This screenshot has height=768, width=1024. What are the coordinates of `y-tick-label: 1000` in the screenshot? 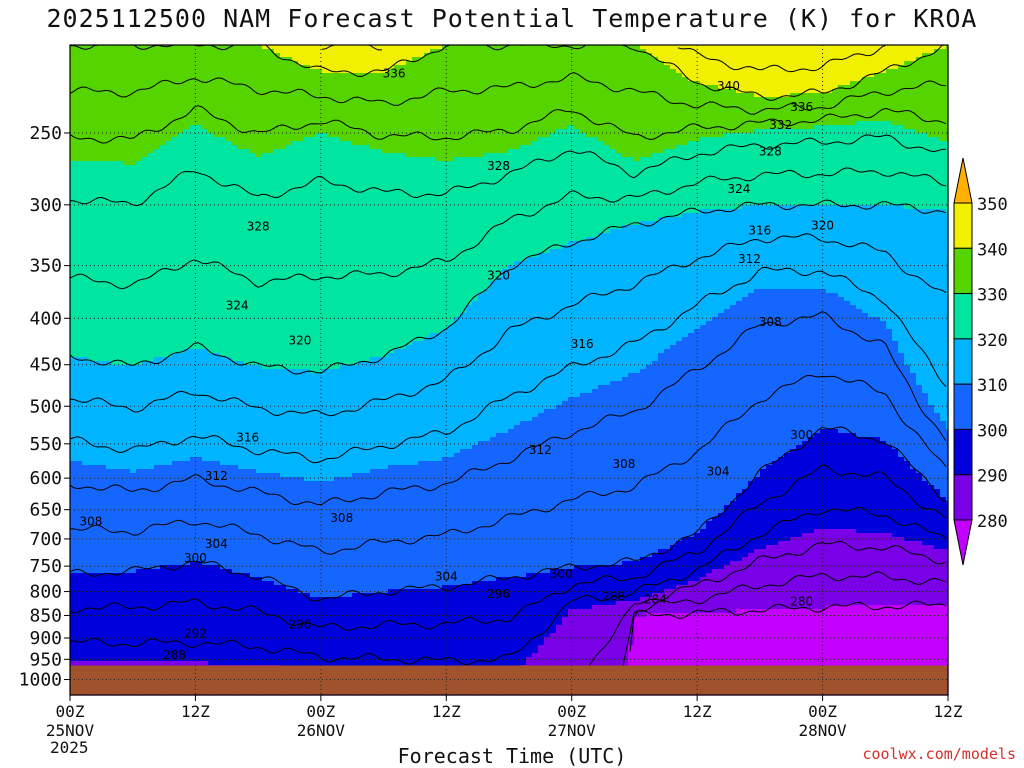 It's located at (40, 680).